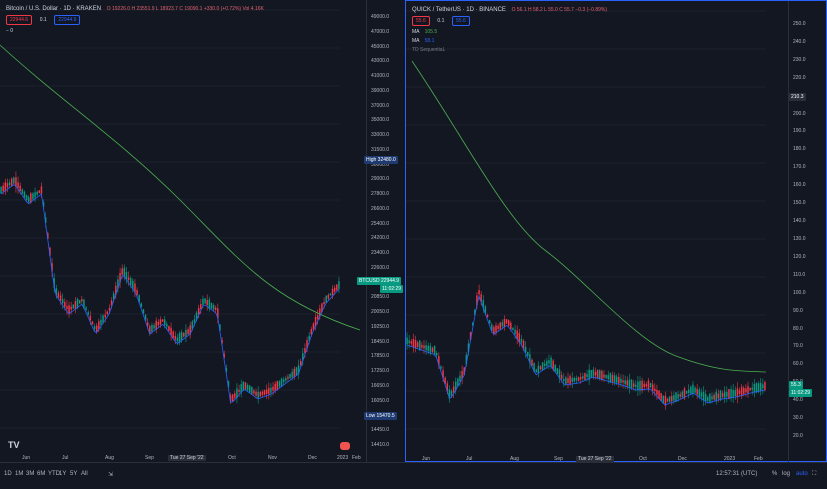  What do you see at coordinates (786, 474) in the screenshot?
I see `log-toggle: log` at bounding box center [786, 474].